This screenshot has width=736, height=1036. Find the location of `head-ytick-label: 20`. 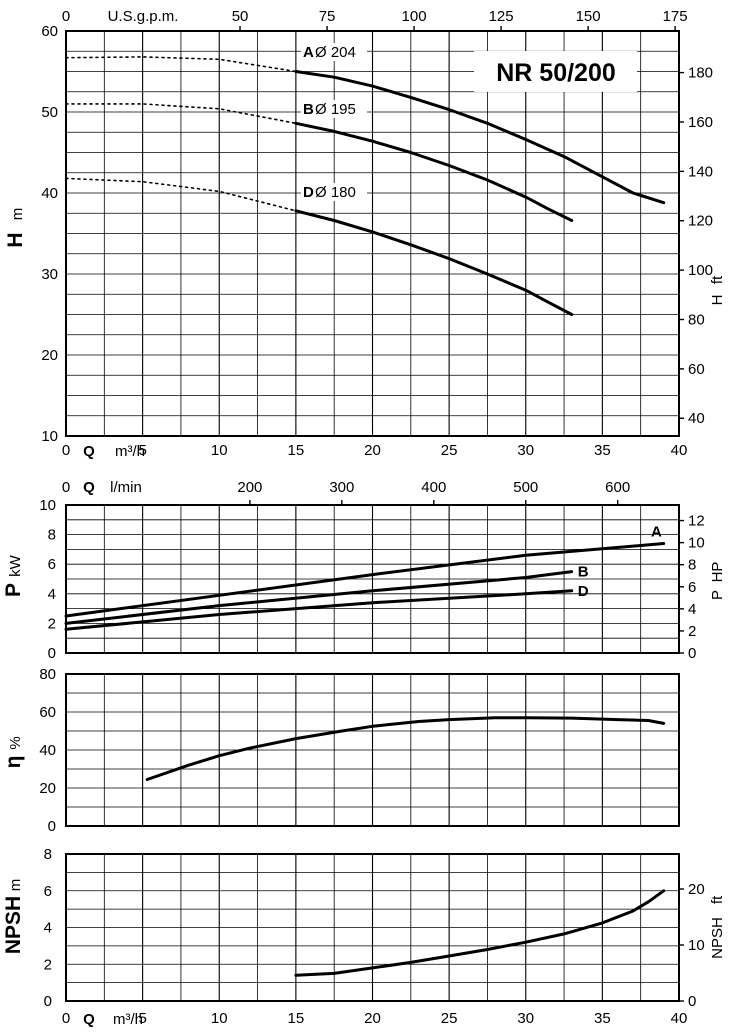

head-ytick-label: 20 is located at coordinates (49, 355).